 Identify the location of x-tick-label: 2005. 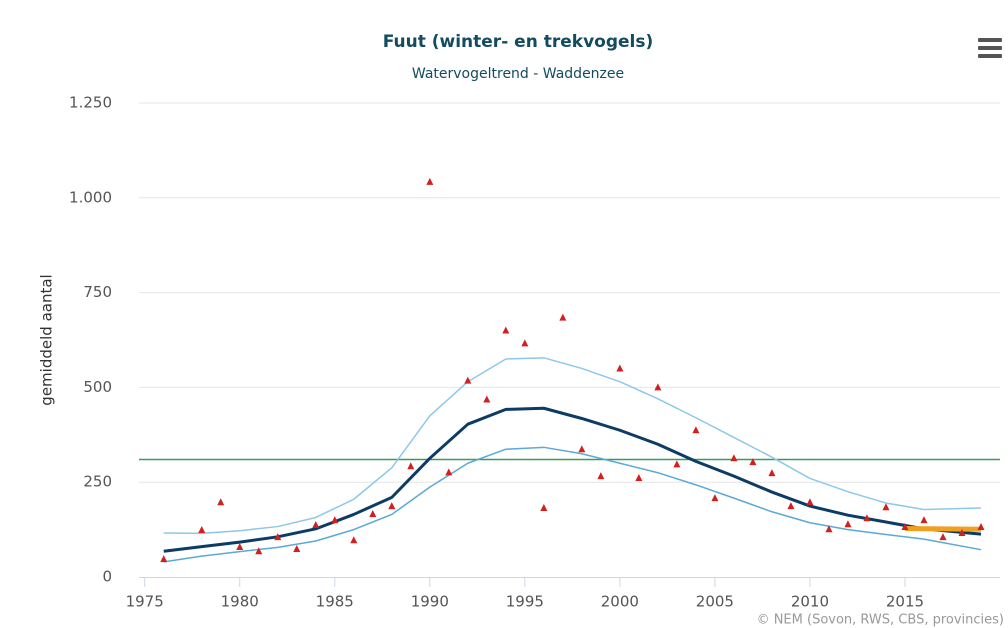
(715, 602).